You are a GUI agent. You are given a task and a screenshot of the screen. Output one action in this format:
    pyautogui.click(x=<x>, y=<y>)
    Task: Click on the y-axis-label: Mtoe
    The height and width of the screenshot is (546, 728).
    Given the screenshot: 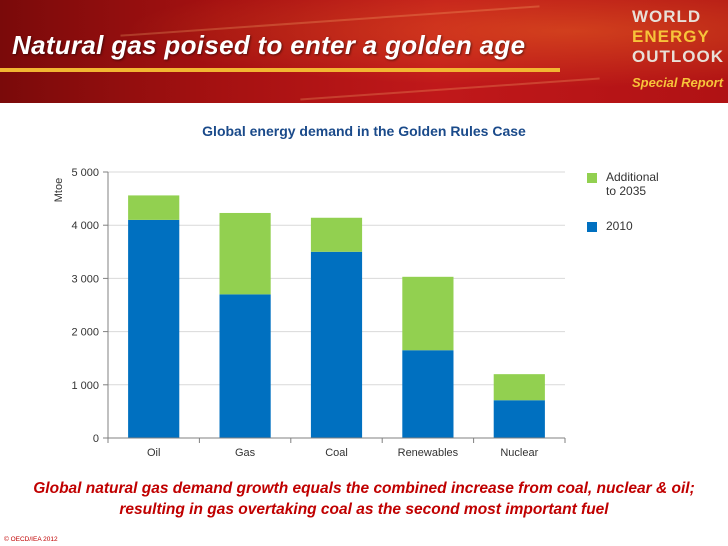 What is the action you would take?
    pyautogui.click(x=59, y=190)
    